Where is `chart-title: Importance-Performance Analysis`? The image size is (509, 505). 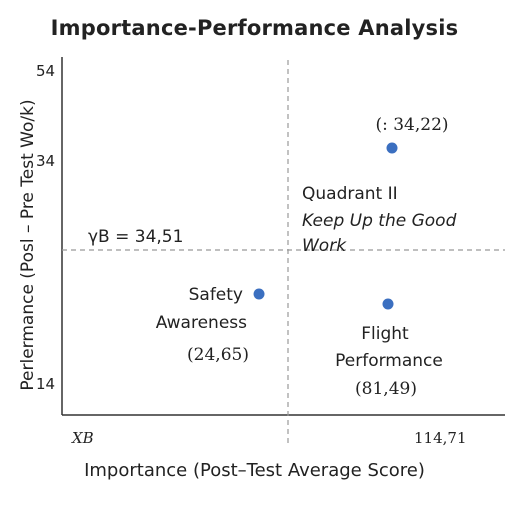
chart-title: Importance-Performance Analysis is located at coordinates (254, 28).